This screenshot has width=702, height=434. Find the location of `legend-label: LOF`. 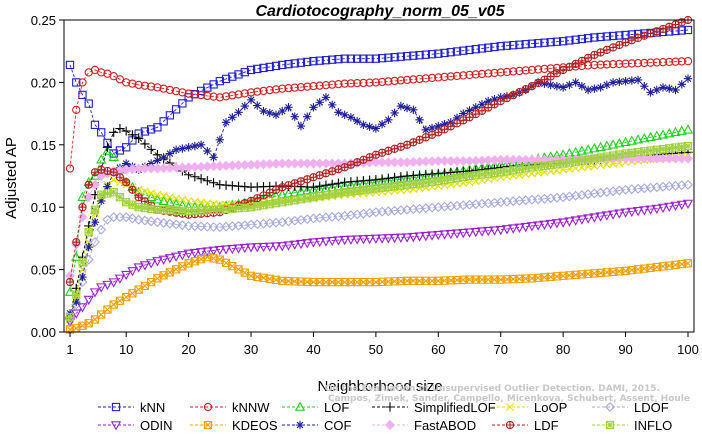

legend-label: LOF is located at coordinates (336, 407).